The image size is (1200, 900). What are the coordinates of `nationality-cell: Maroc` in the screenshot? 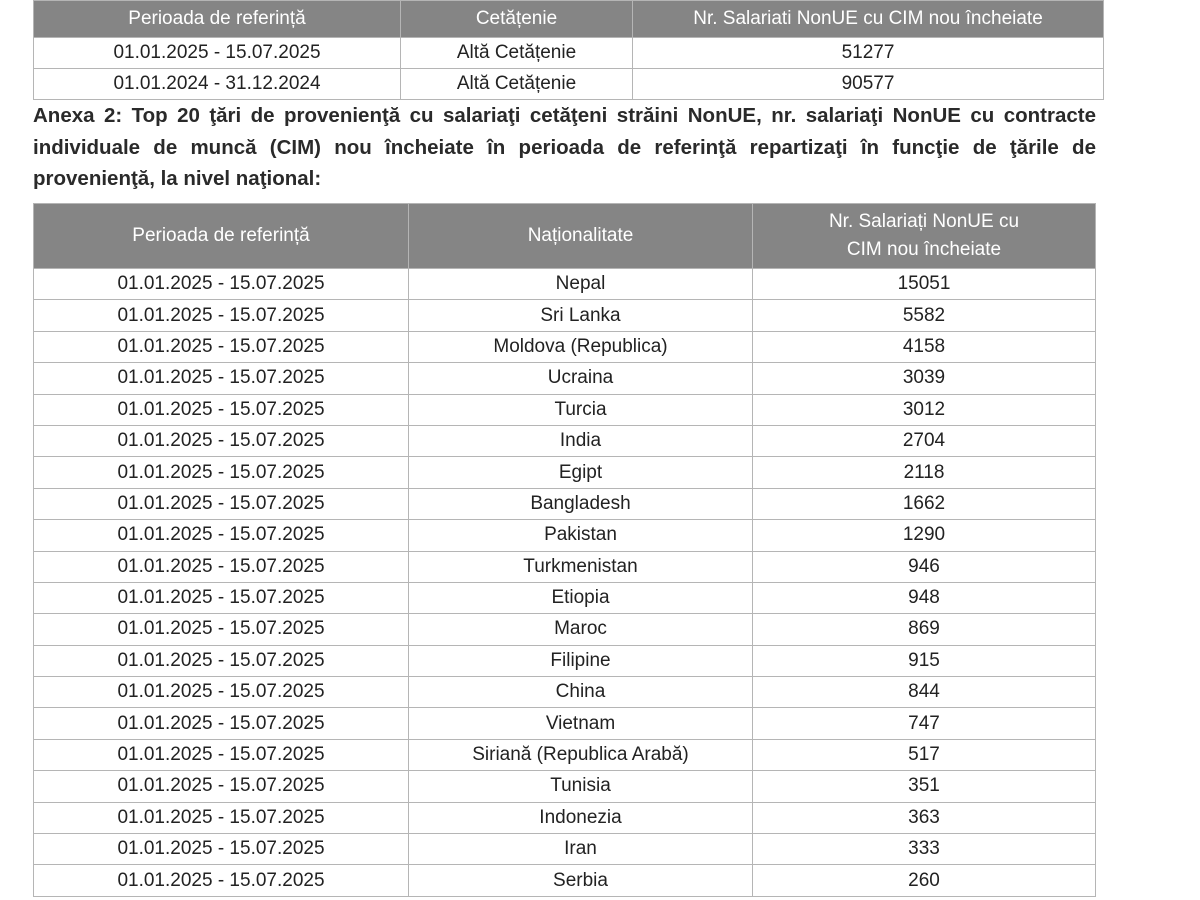 It's located at (580, 629).